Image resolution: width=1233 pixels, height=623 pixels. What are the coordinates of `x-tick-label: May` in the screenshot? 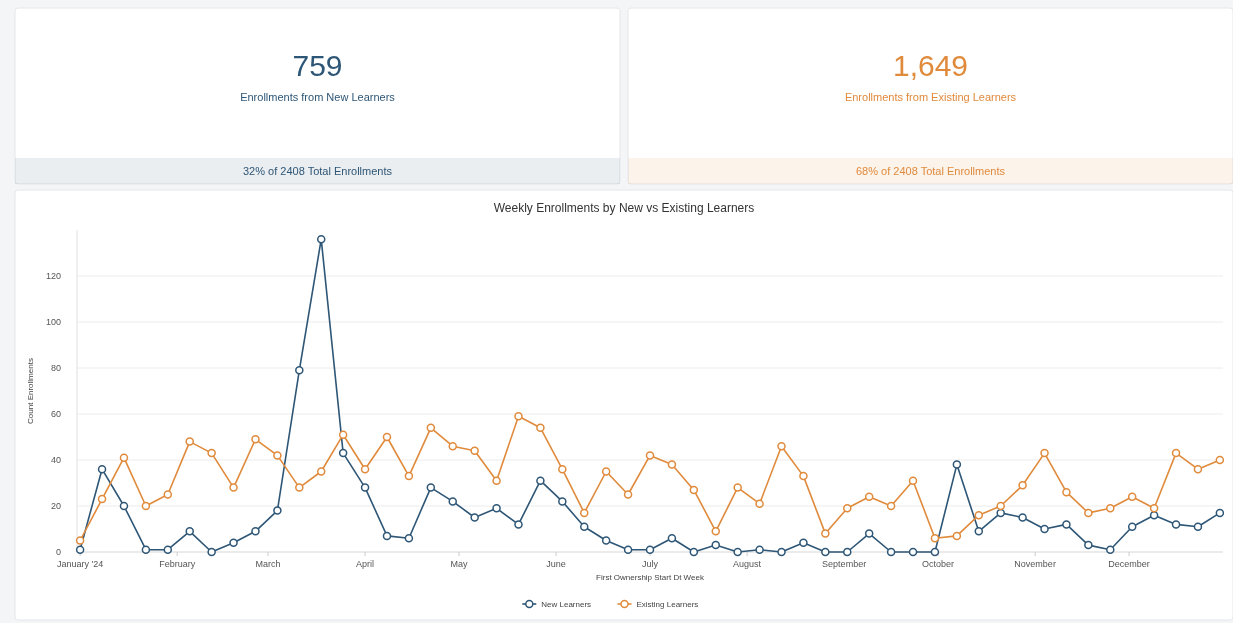 It's located at (459, 564).